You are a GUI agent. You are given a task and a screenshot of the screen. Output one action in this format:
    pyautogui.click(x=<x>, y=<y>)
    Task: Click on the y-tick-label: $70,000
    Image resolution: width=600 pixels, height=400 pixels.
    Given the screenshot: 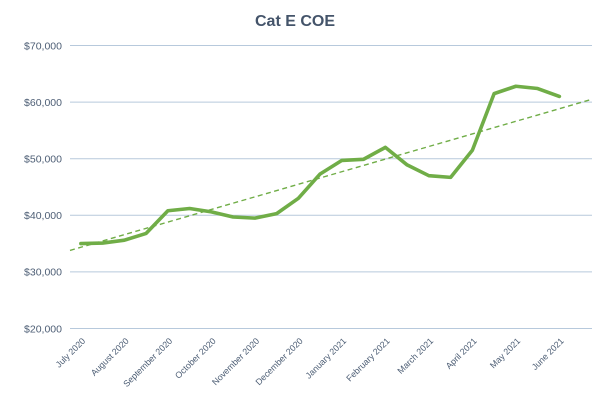 What is the action you would take?
    pyautogui.click(x=43, y=46)
    